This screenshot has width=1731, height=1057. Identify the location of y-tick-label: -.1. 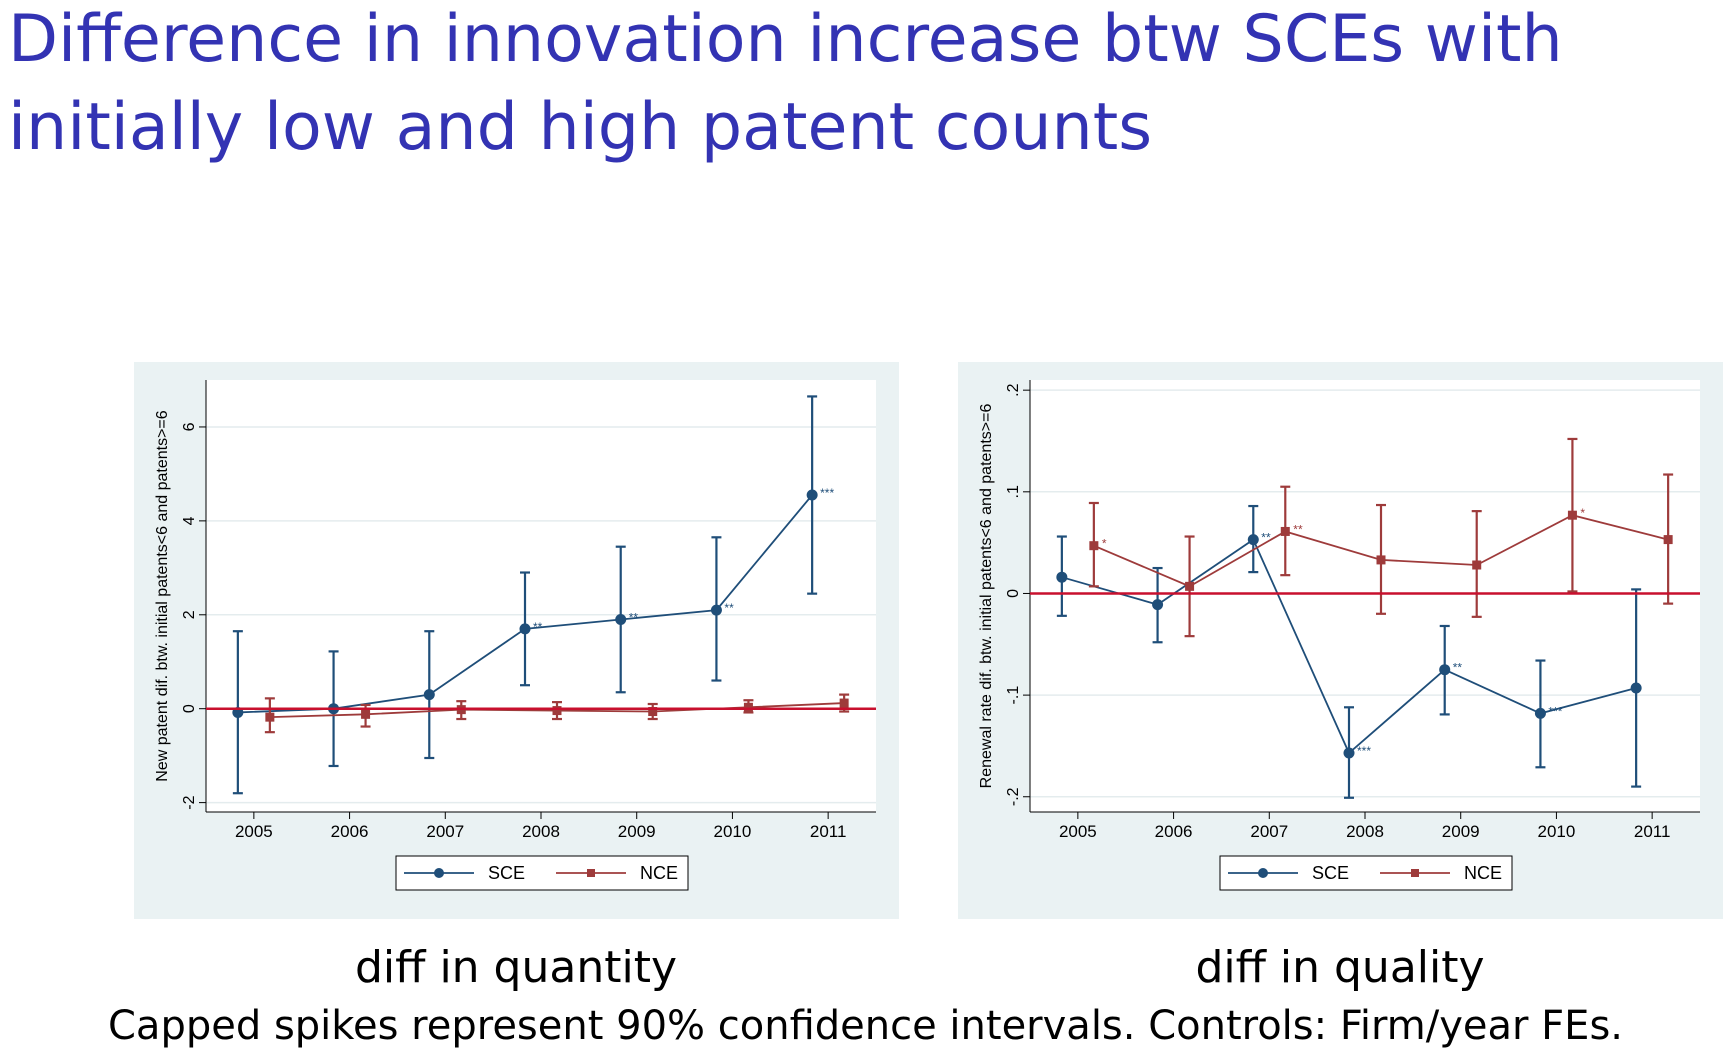
(1013, 695).